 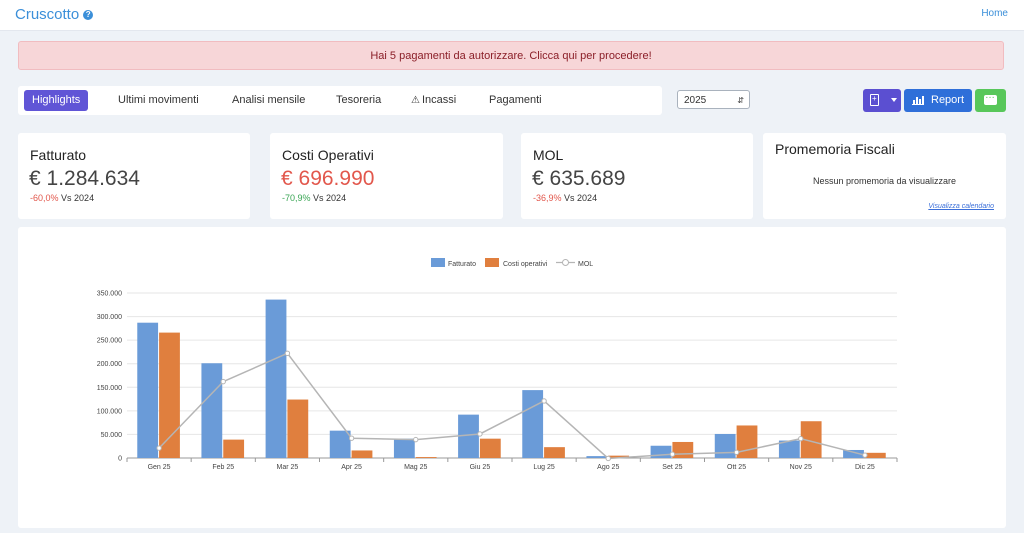 What do you see at coordinates (84, 178) in the screenshot?
I see `card-value: € 1.284.634` at bounding box center [84, 178].